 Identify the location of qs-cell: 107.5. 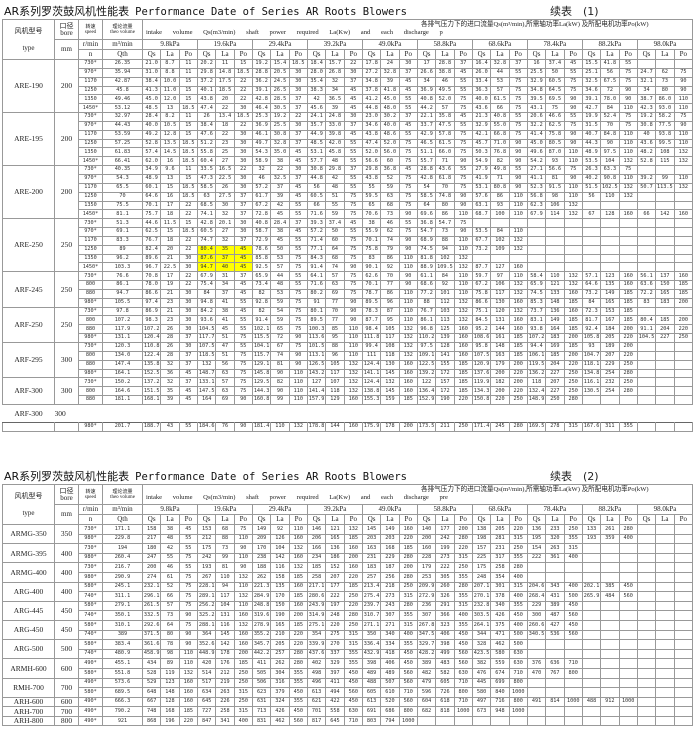
(206, 347).